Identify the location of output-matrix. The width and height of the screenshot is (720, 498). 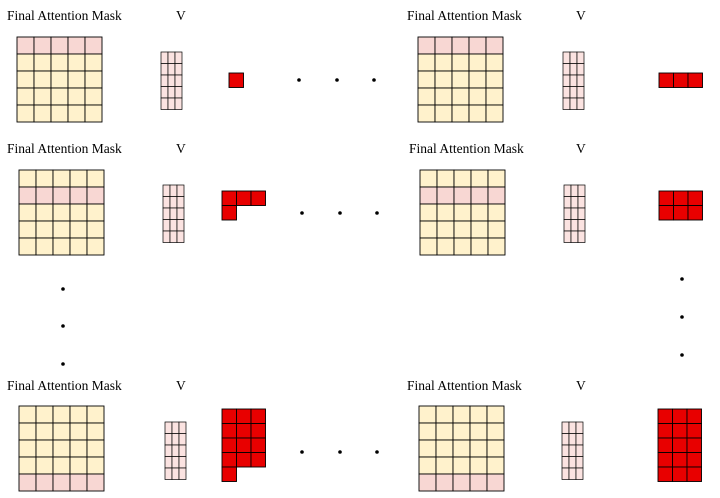
(243, 205).